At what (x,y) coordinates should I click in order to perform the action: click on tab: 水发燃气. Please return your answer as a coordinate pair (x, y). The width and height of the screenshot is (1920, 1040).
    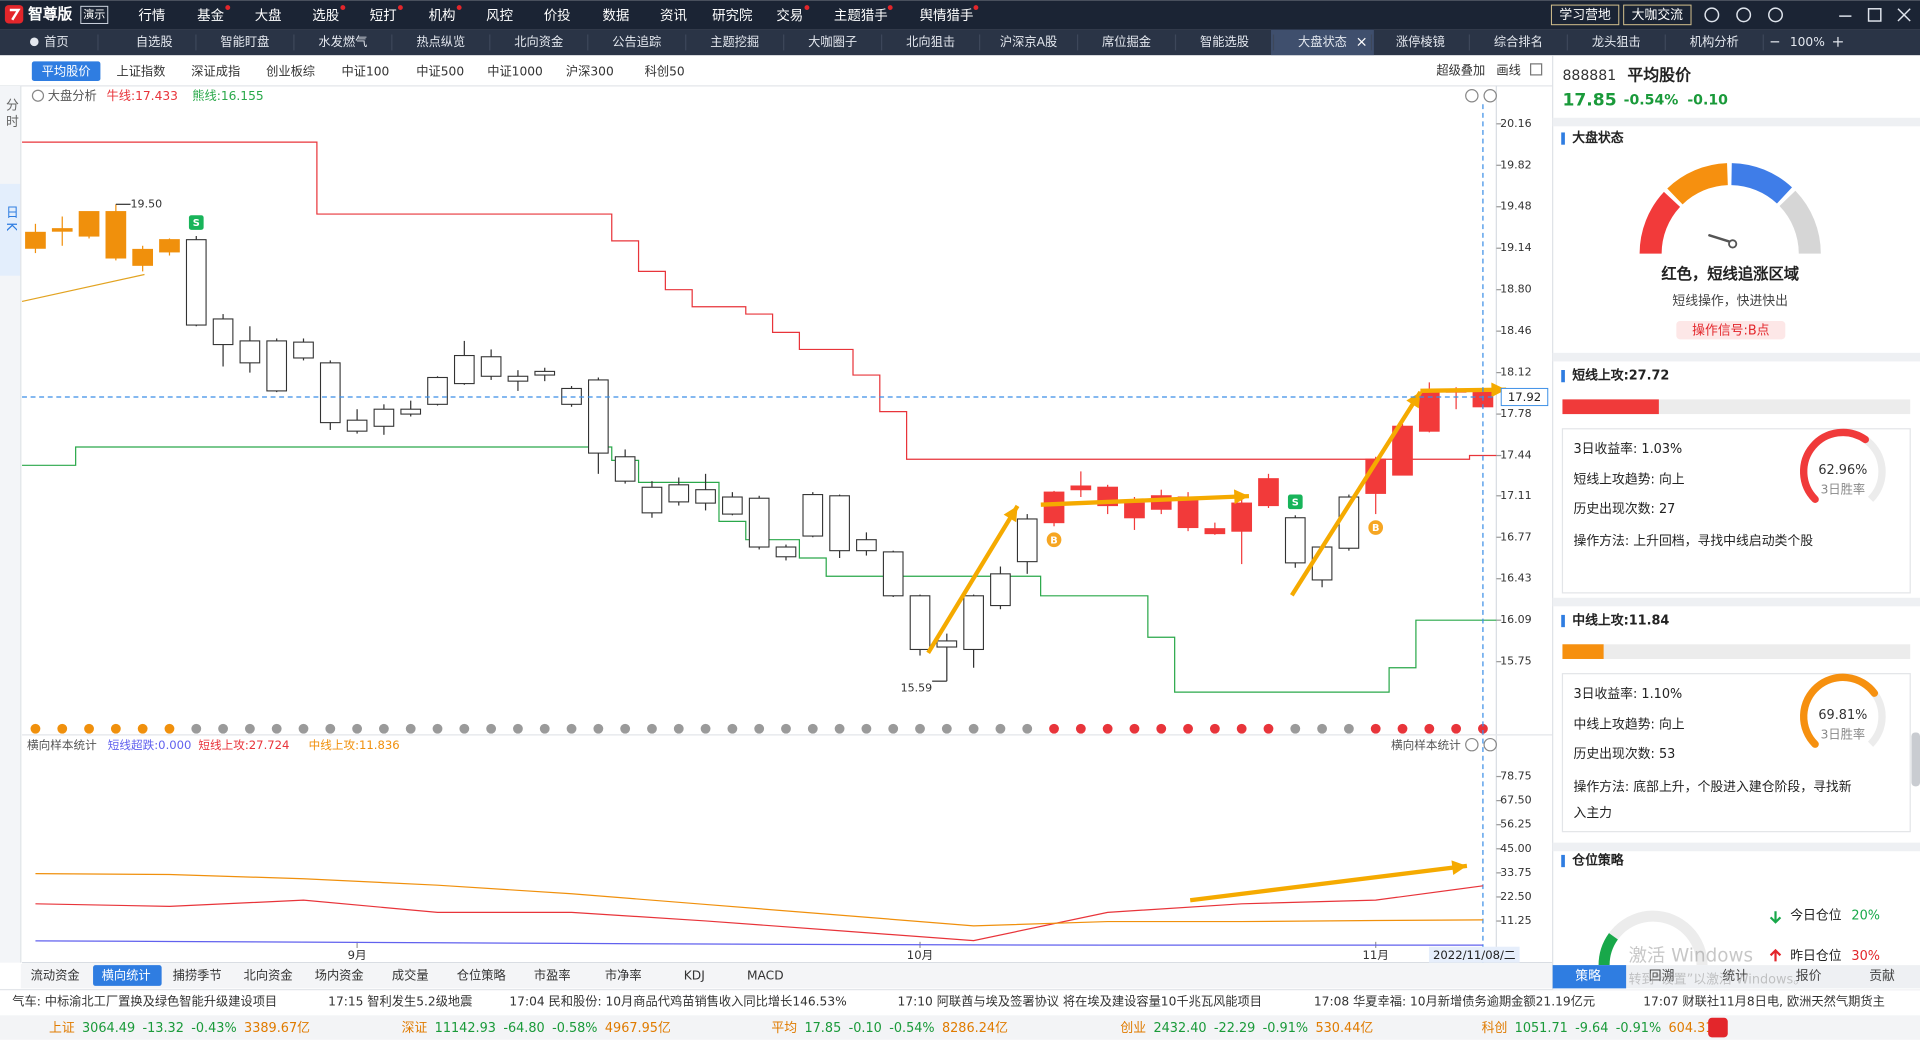
    Looking at the image, I should click on (342, 41).